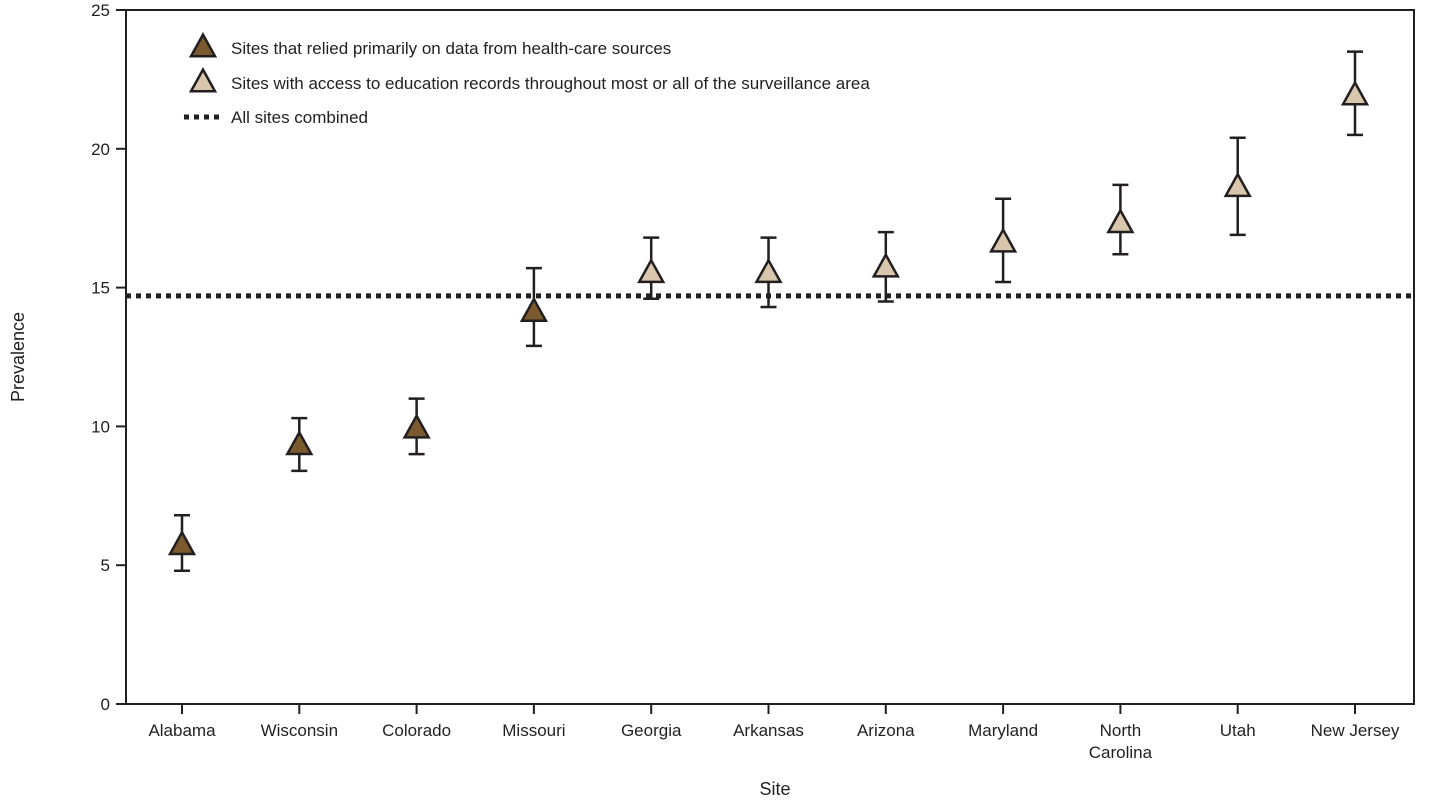 This screenshot has height=803, width=1432. Describe the element at coordinates (1121, 752) in the screenshot. I see `x-tick-label: Carolina` at that location.